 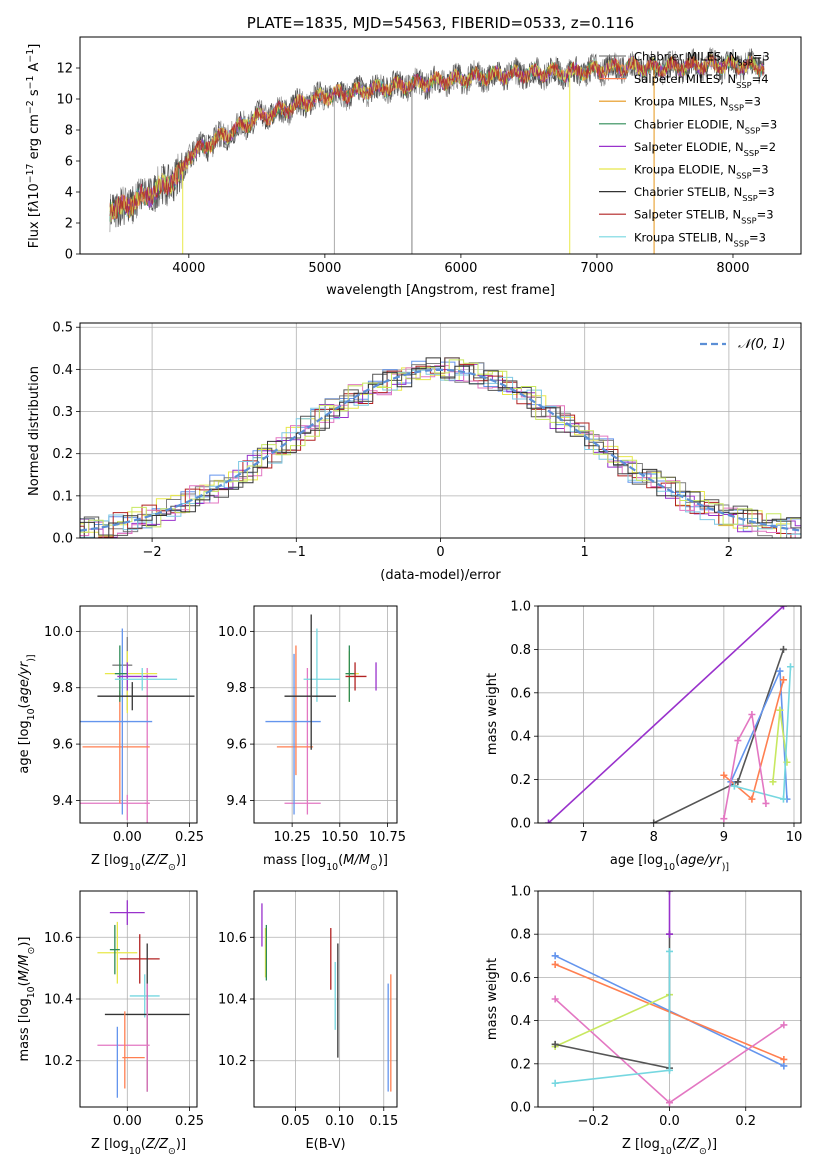 What do you see at coordinates (701, 860) in the screenshot?
I see `x-axis-label-part: age/yr` at bounding box center [701, 860].